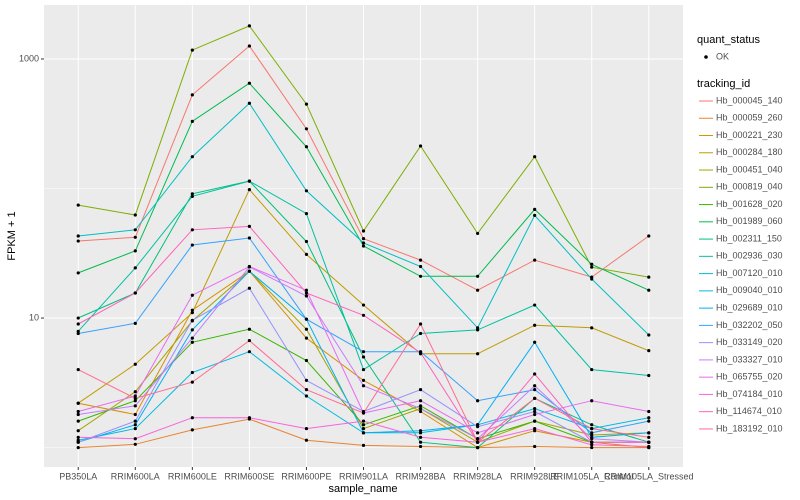  I want to click on legend-title: tracking_id, so click(723, 84).